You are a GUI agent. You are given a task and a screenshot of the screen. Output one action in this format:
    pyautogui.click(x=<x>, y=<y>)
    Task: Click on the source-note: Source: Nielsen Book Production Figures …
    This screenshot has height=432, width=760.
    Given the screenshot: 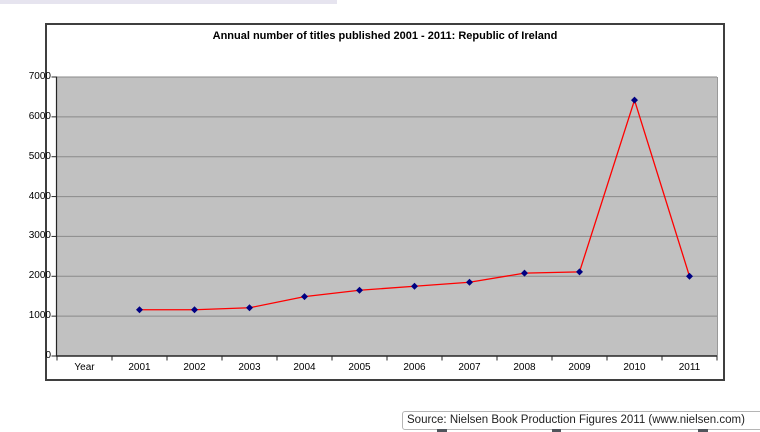 What is the action you would take?
    pyautogui.click(x=581, y=420)
    